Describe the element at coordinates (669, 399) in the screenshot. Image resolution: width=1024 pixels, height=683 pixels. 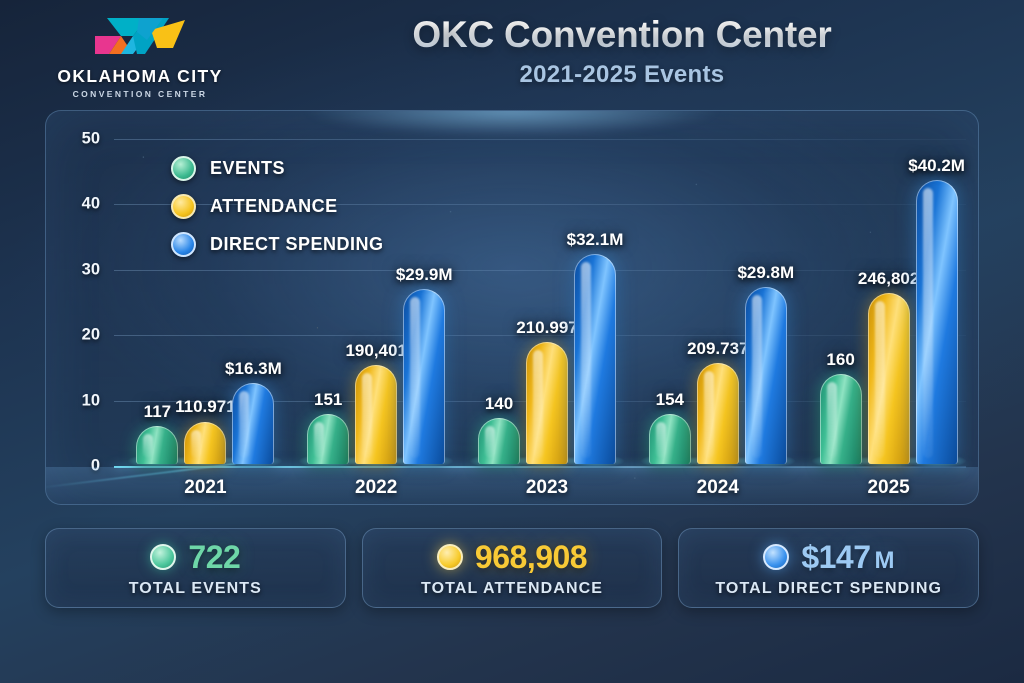
I see `bar-value-label: 154` at that location.